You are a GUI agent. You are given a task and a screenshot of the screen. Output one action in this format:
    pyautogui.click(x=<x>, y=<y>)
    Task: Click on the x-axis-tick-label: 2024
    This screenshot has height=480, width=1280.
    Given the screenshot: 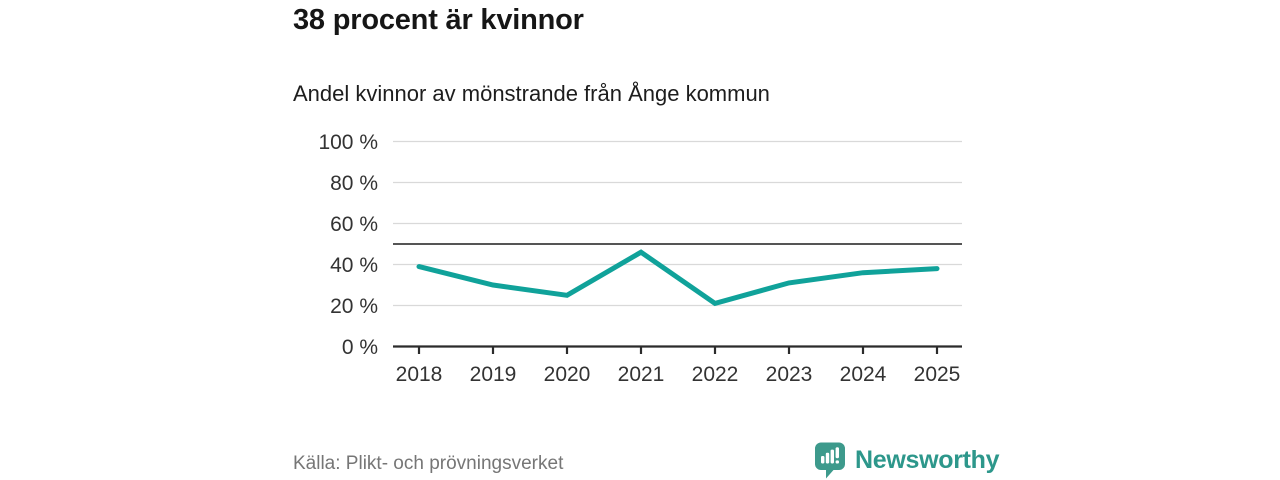 What is the action you would take?
    pyautogui.click(x=863, y=374)
    